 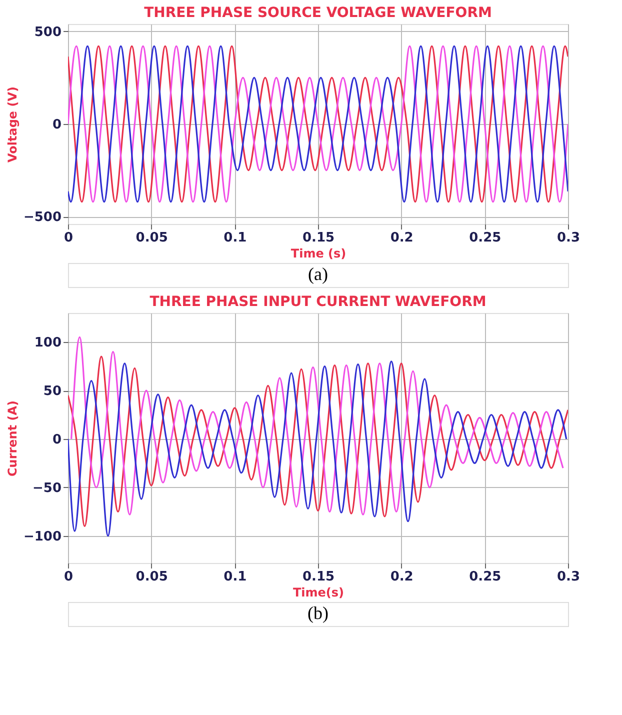 What do you see at coordinates (42, 218) in the screenshot?
I see `y-tick-label: −500` at bounding box center [42, 218].